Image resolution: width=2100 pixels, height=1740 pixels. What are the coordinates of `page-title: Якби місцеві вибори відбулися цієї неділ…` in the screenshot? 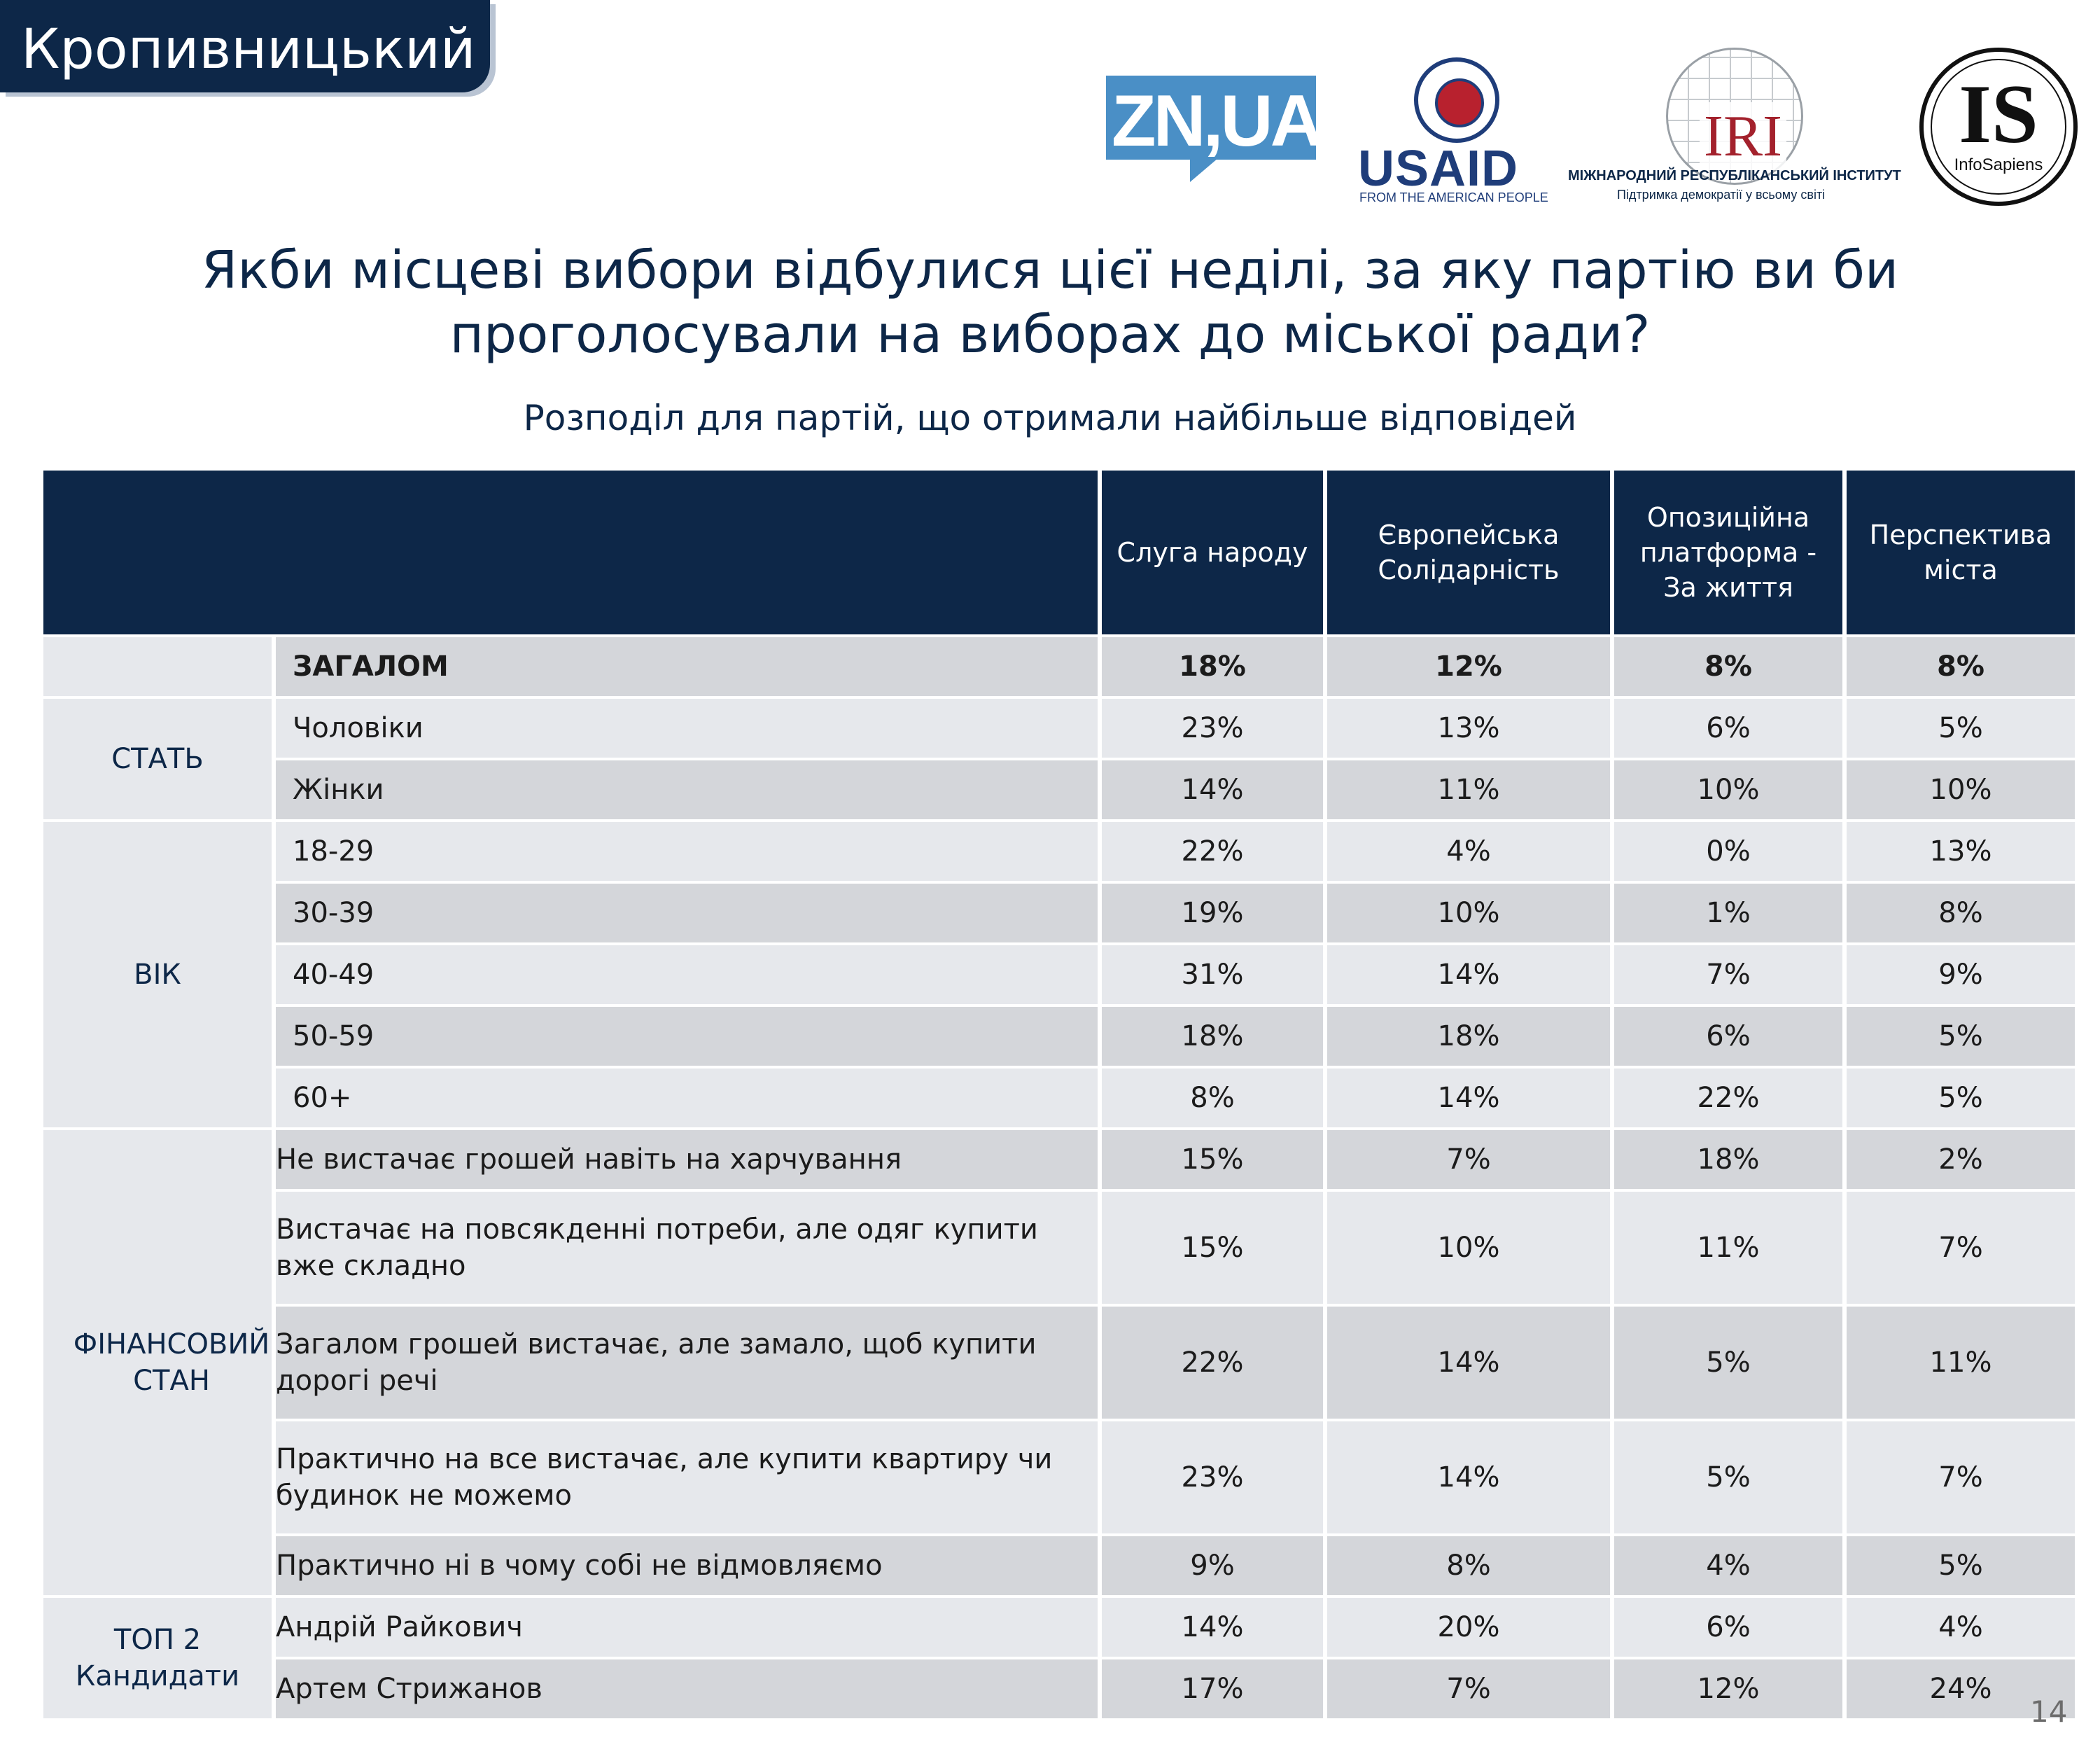 It's located at (1050, 302).